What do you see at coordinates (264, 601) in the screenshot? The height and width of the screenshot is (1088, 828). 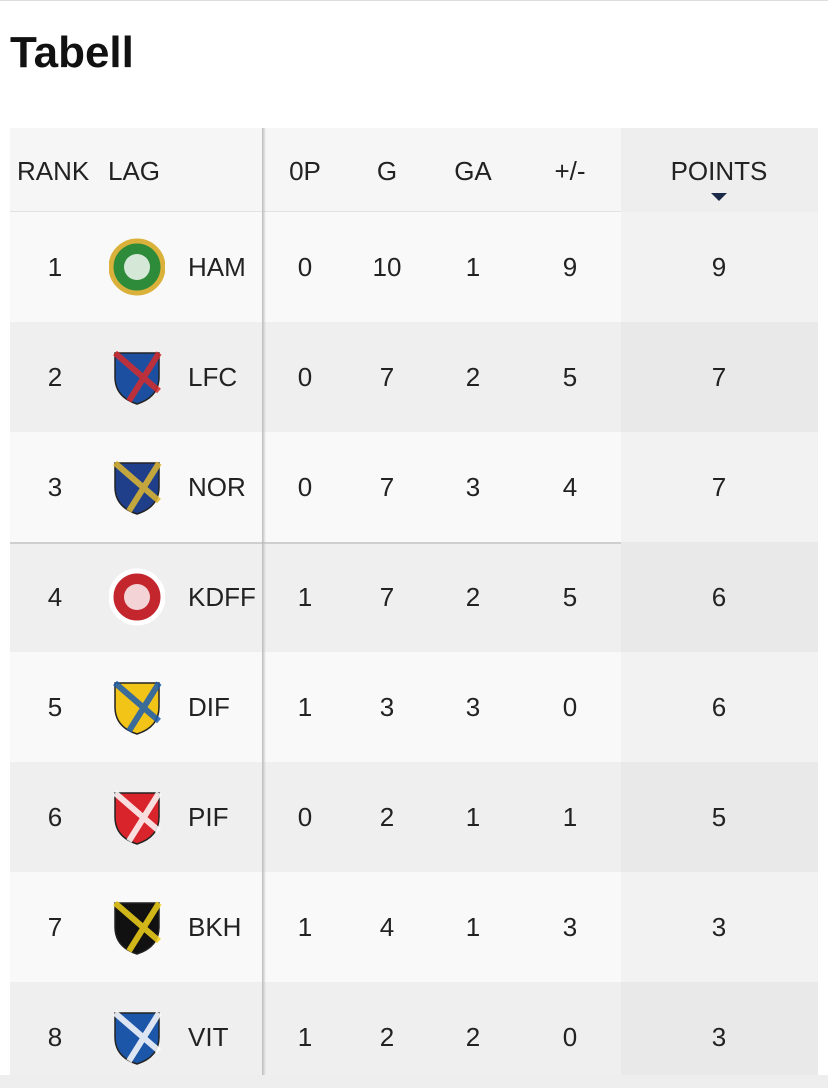 I see `column-divider` at bounding box center [264, 601].